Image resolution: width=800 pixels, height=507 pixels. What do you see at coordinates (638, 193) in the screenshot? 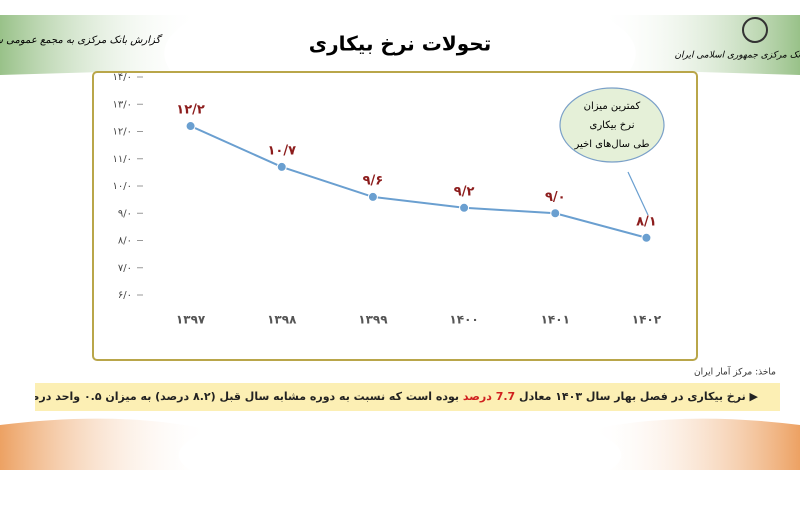
I see `annotation-pointer` at bounding box center [638, 193].